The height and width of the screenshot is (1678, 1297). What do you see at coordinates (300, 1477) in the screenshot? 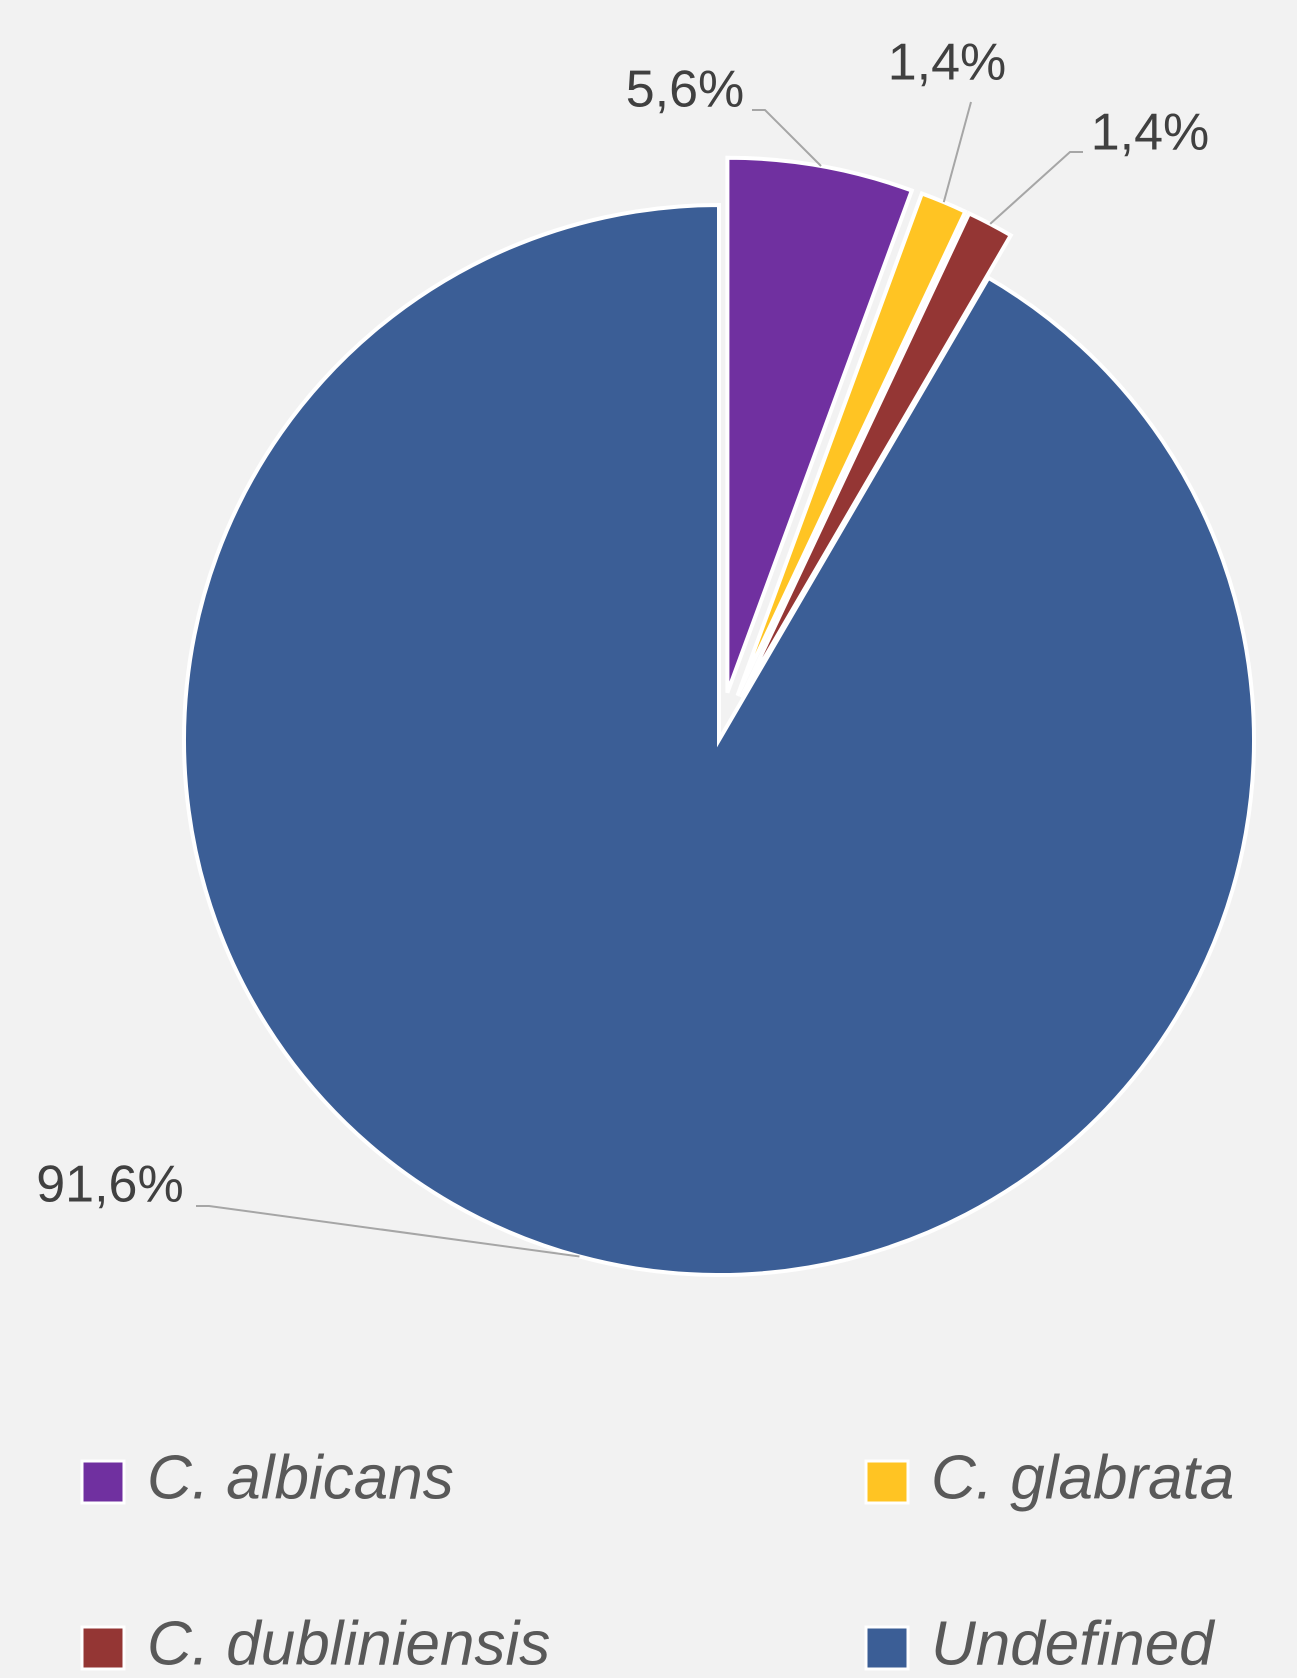
I see `legend-label: C. albicans` at bounding box center [300, 1477].